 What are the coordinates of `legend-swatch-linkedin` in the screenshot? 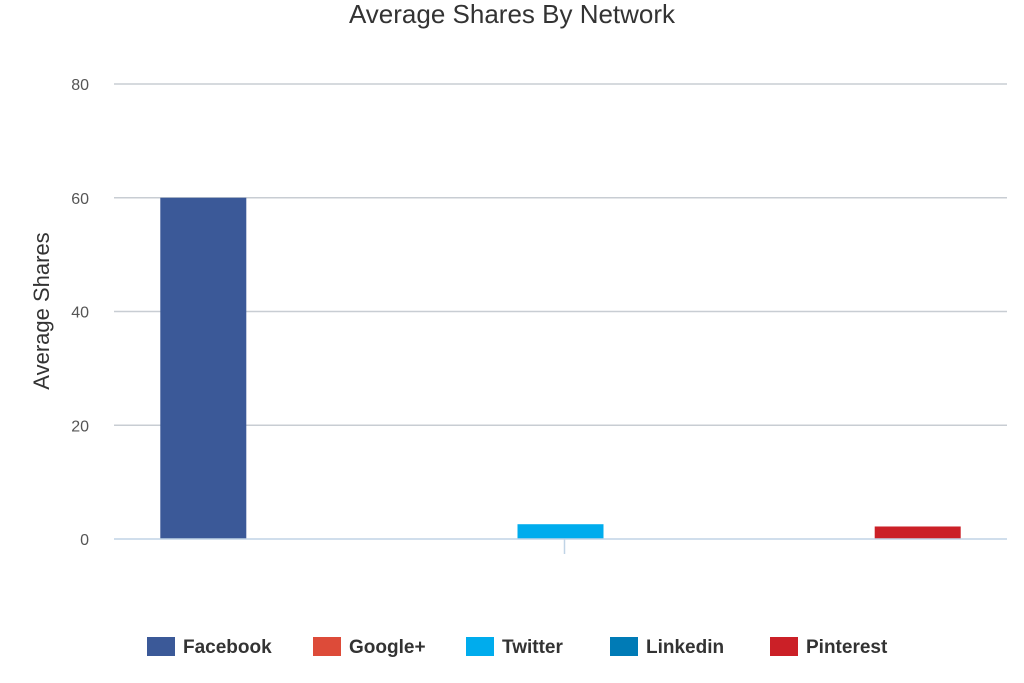 It's located at (624, 646).